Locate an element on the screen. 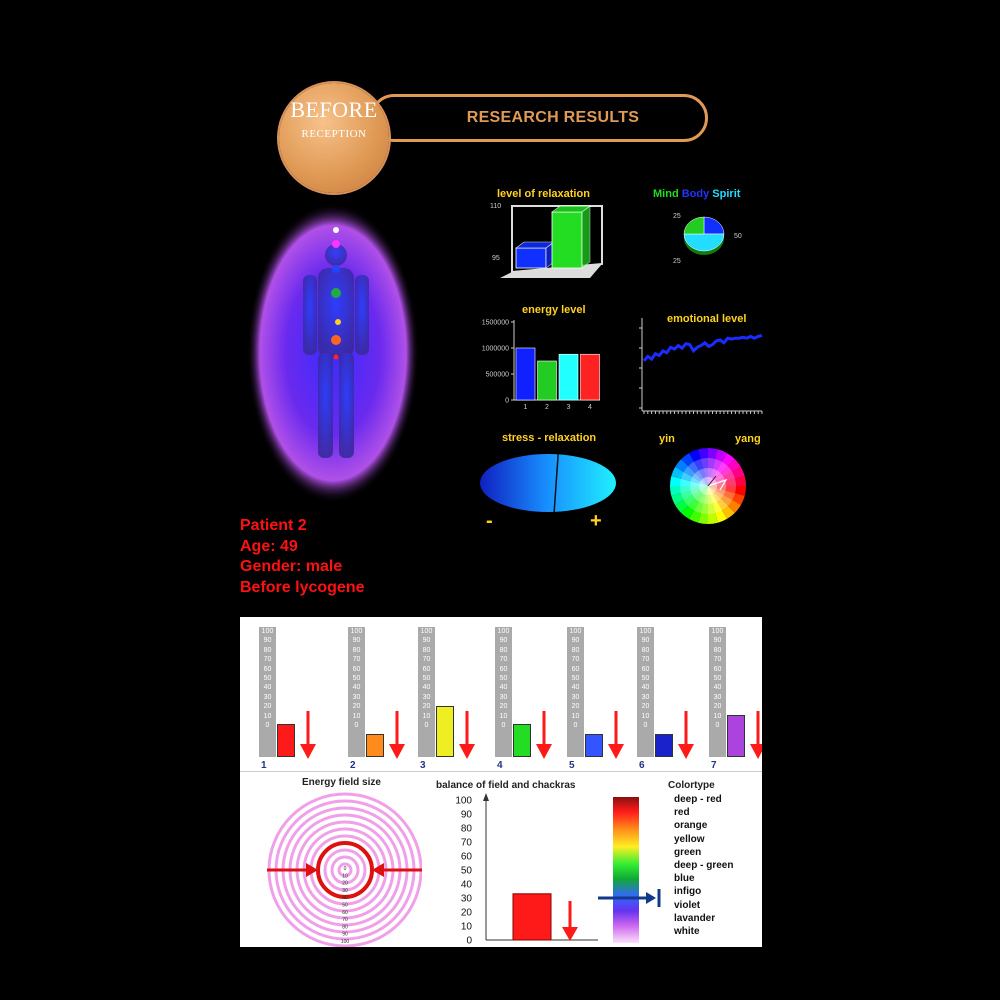 Image resolution: width=1000 pixels, height=1000 pixels. stress-gauge is located at coordinates (548, 483).